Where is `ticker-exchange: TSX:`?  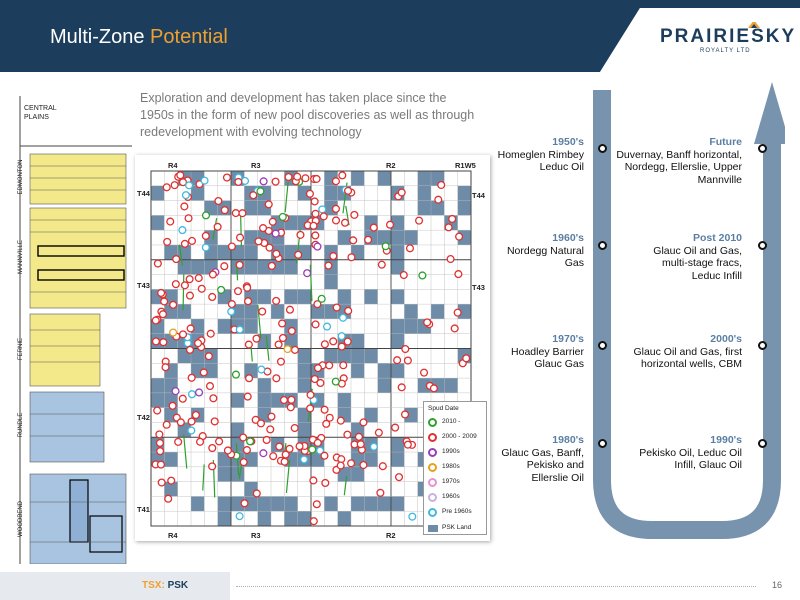 ticker-exchange: TSX: is located at coordinates (153, 585).